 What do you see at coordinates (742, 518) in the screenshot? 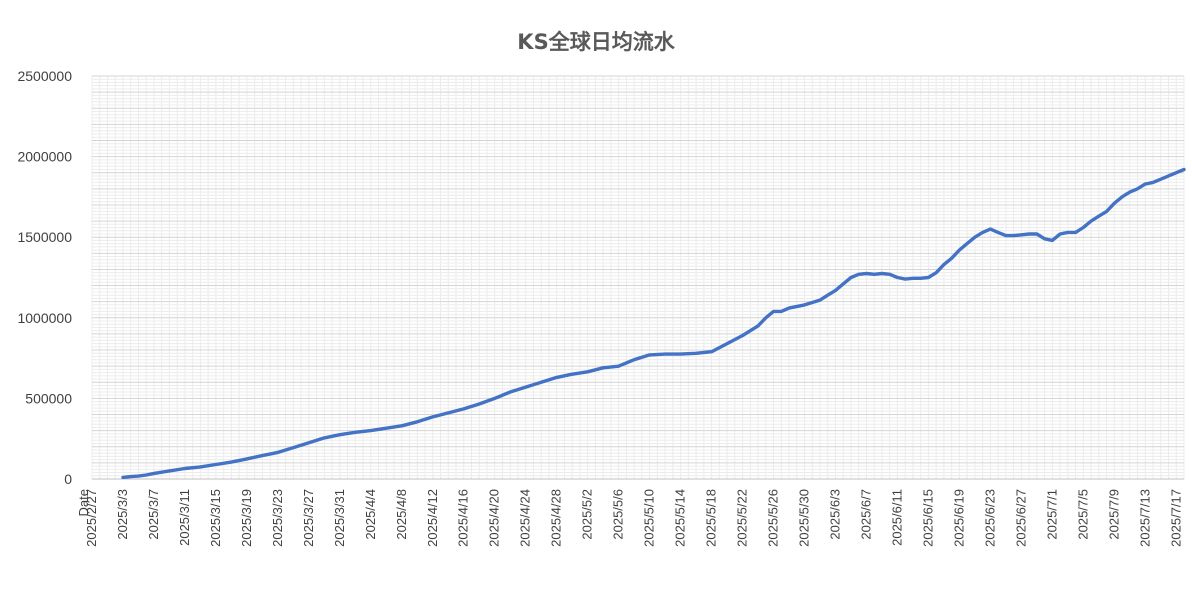
I see `x-tick-label: 2025/5/22` at bounding box center [742, 518].